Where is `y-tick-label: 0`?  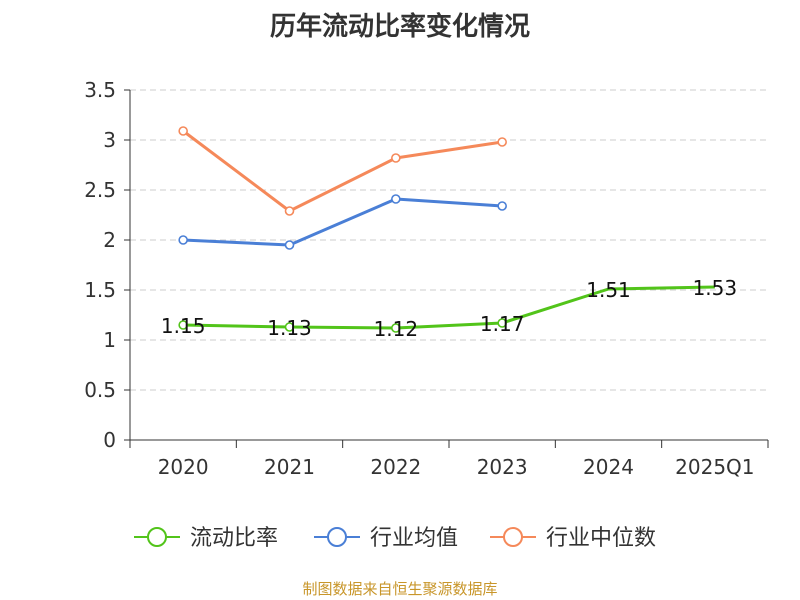
y-tick-label: 0 is located at coordinates (109, 440).